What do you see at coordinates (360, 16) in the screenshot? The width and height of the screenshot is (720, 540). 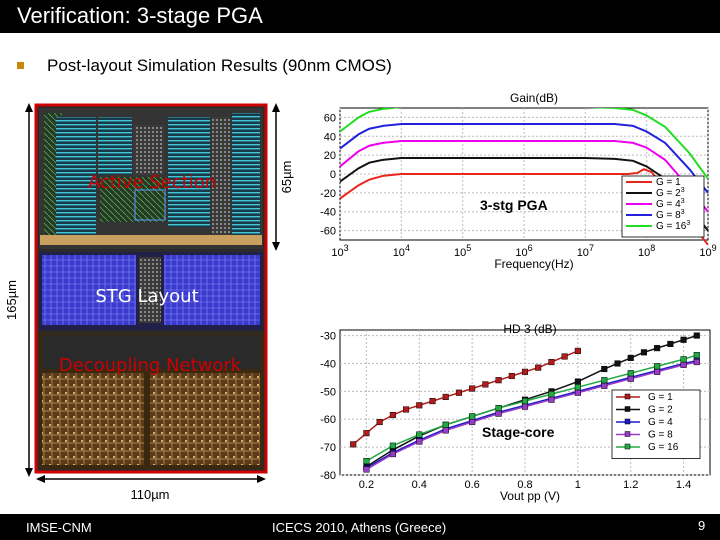 I see `title-bar: Verification: 3-stage PGA` at bounding box center [360, 16].